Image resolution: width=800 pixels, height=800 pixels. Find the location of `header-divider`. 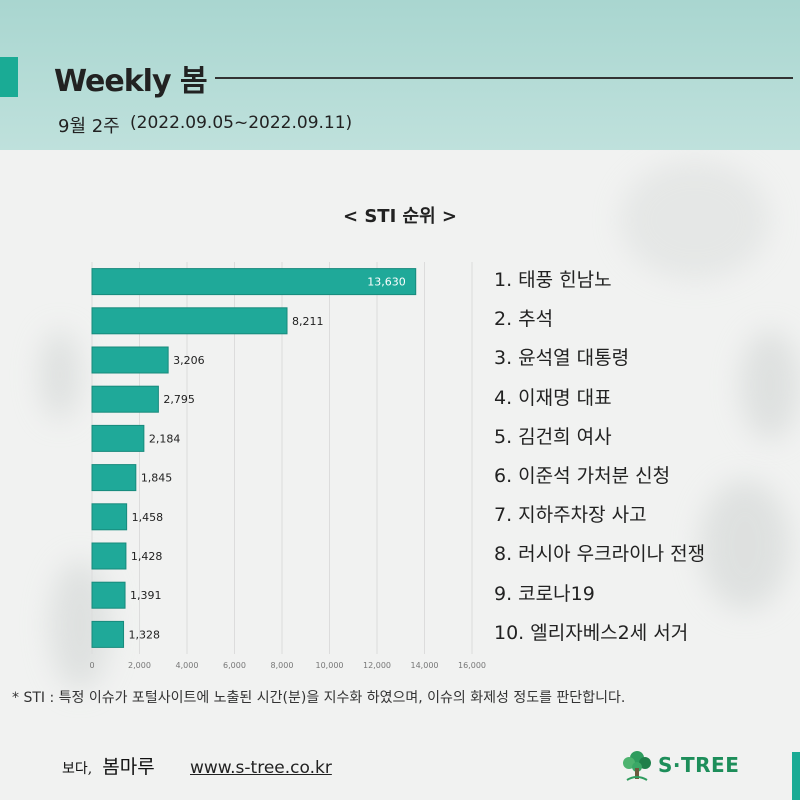

header-divider is located at coordinates (504, 78).